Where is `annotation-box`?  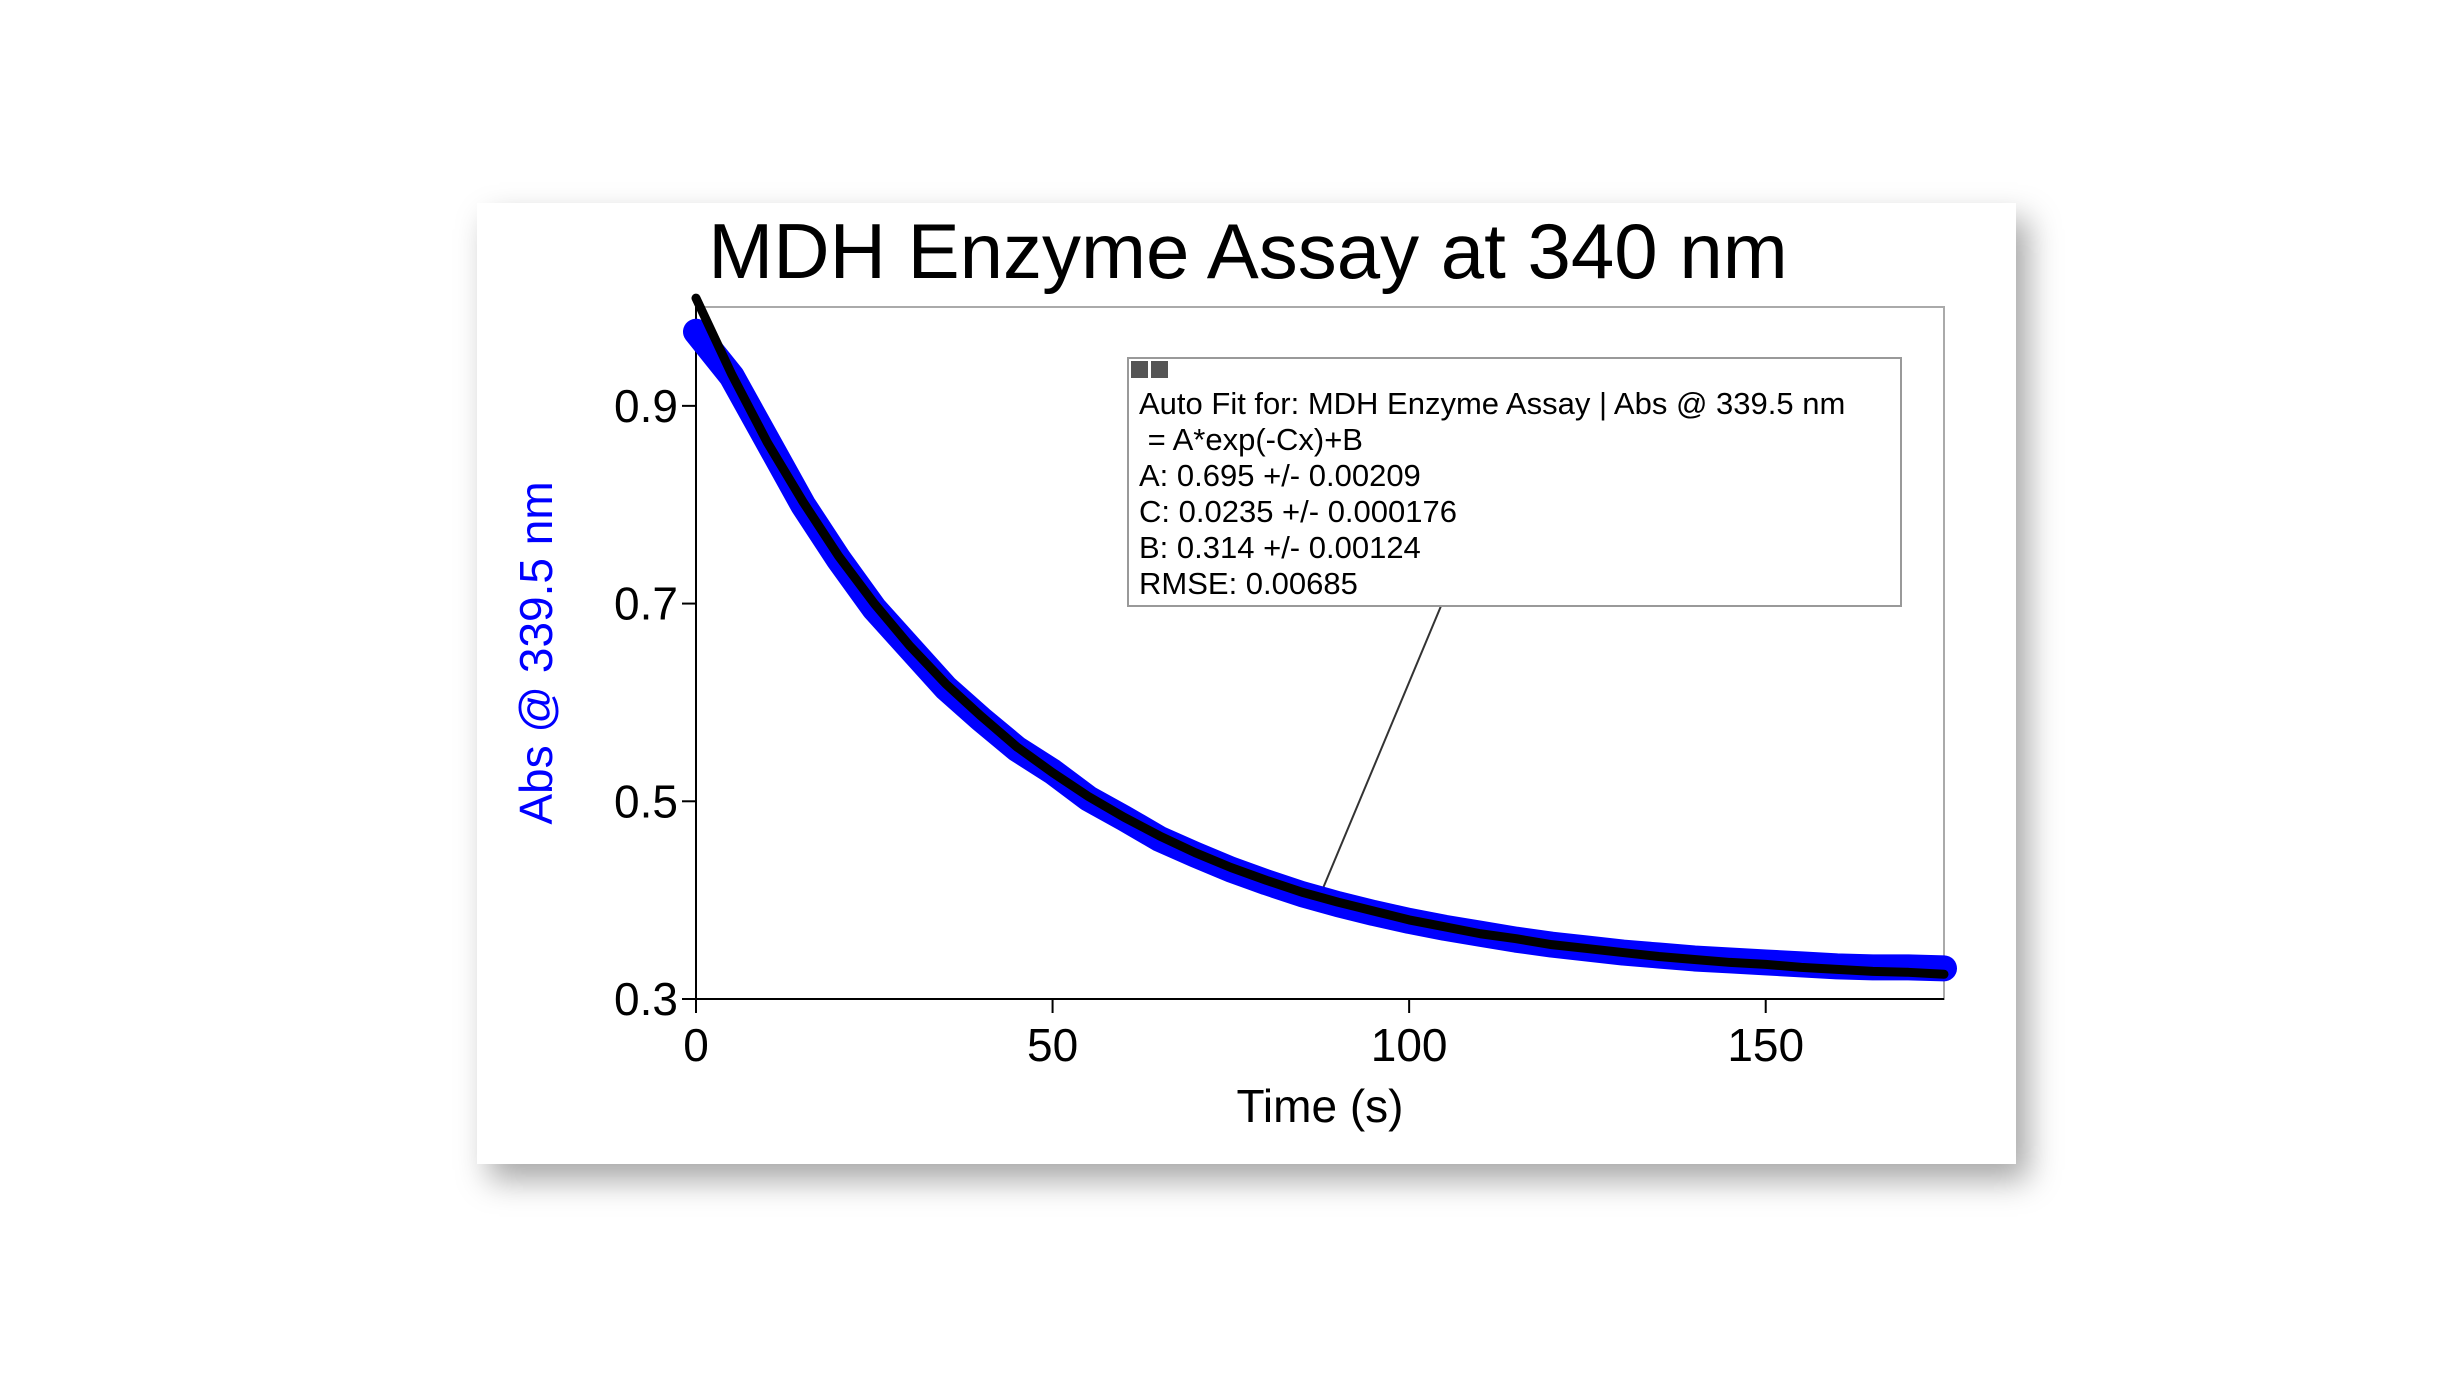 annotation-box is located at coordinates (1514, 482).